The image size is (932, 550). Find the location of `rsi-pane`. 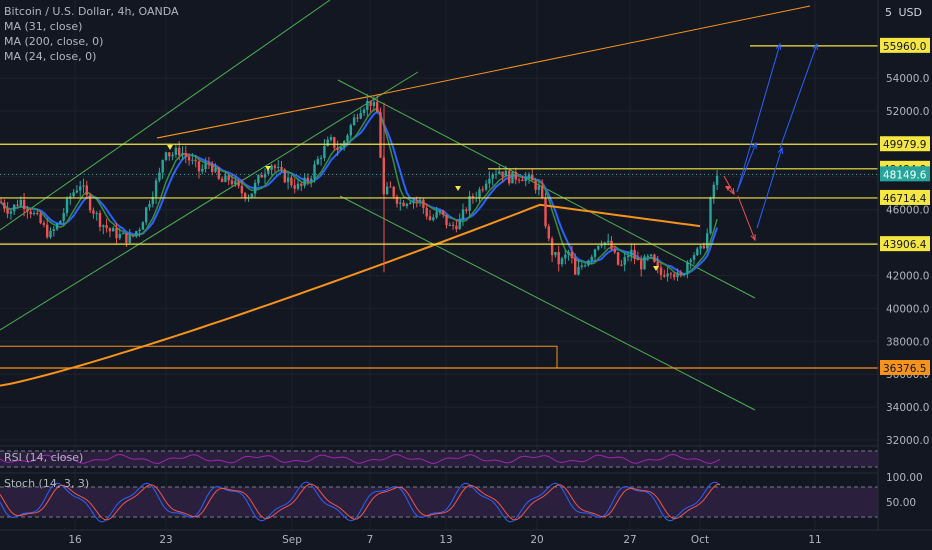

rsi-pane is located at coordinates (439, 456).